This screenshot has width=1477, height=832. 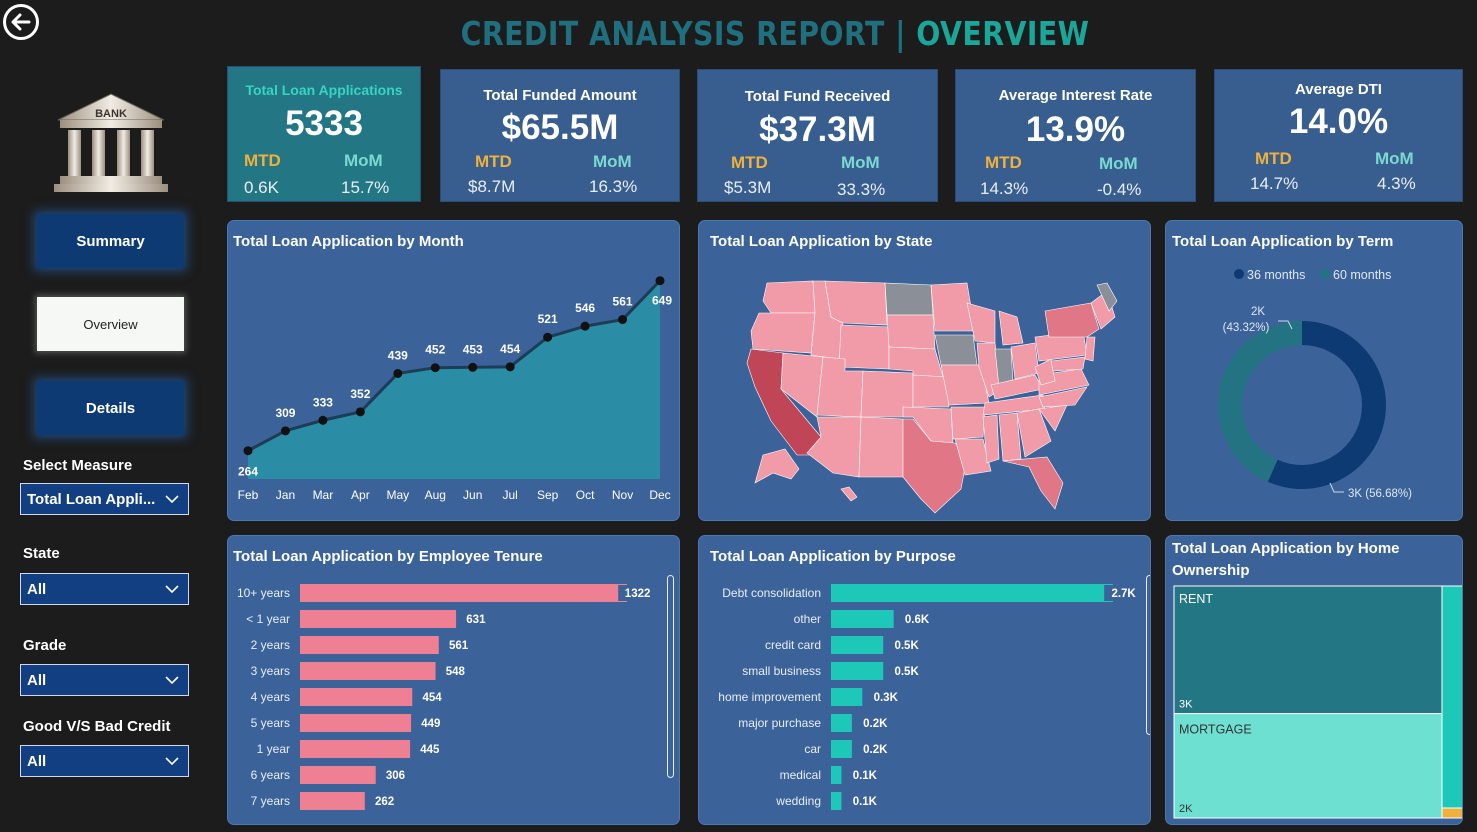 I want to click on kpi-mtd-value: $5.3M, so click(x=748, y=187).